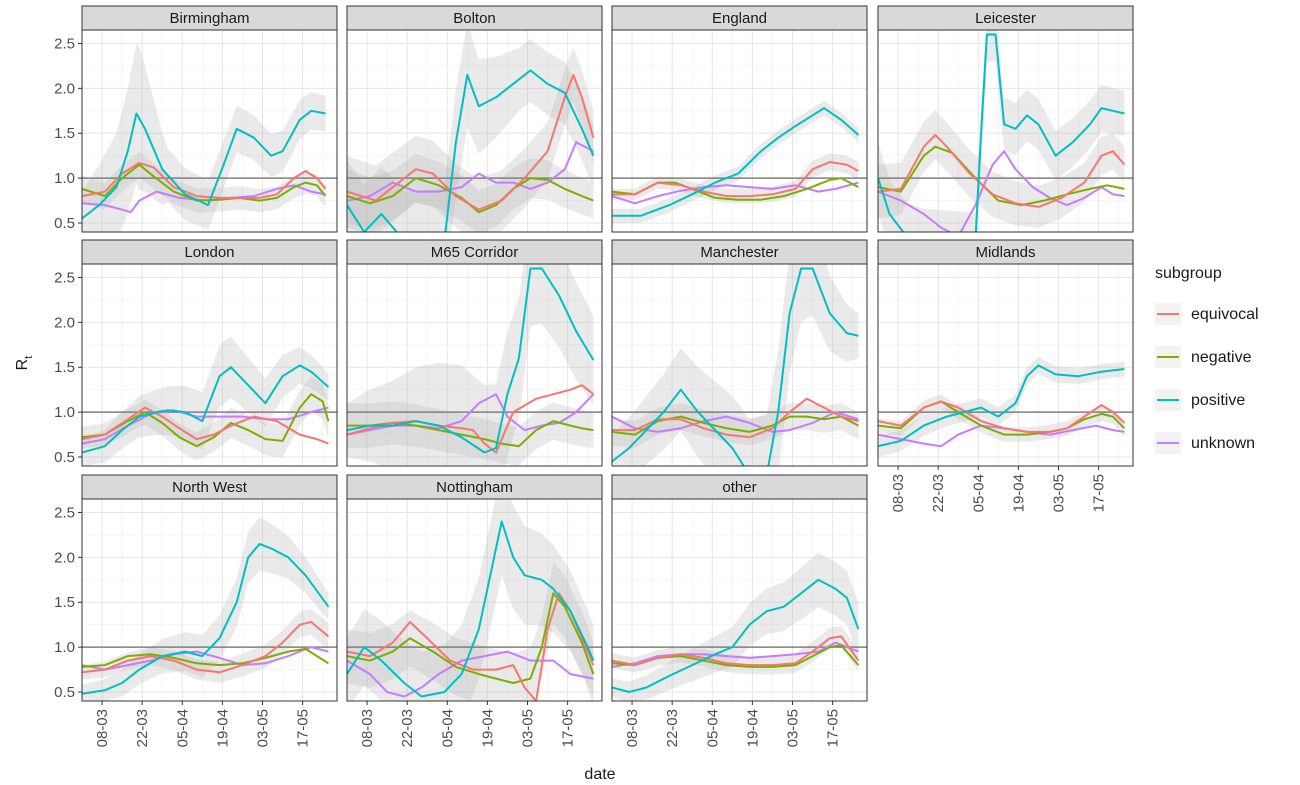 This screenshot has width=1300, height=785. I want to click on panel-title: M65 Corridor, so click(475, 252).